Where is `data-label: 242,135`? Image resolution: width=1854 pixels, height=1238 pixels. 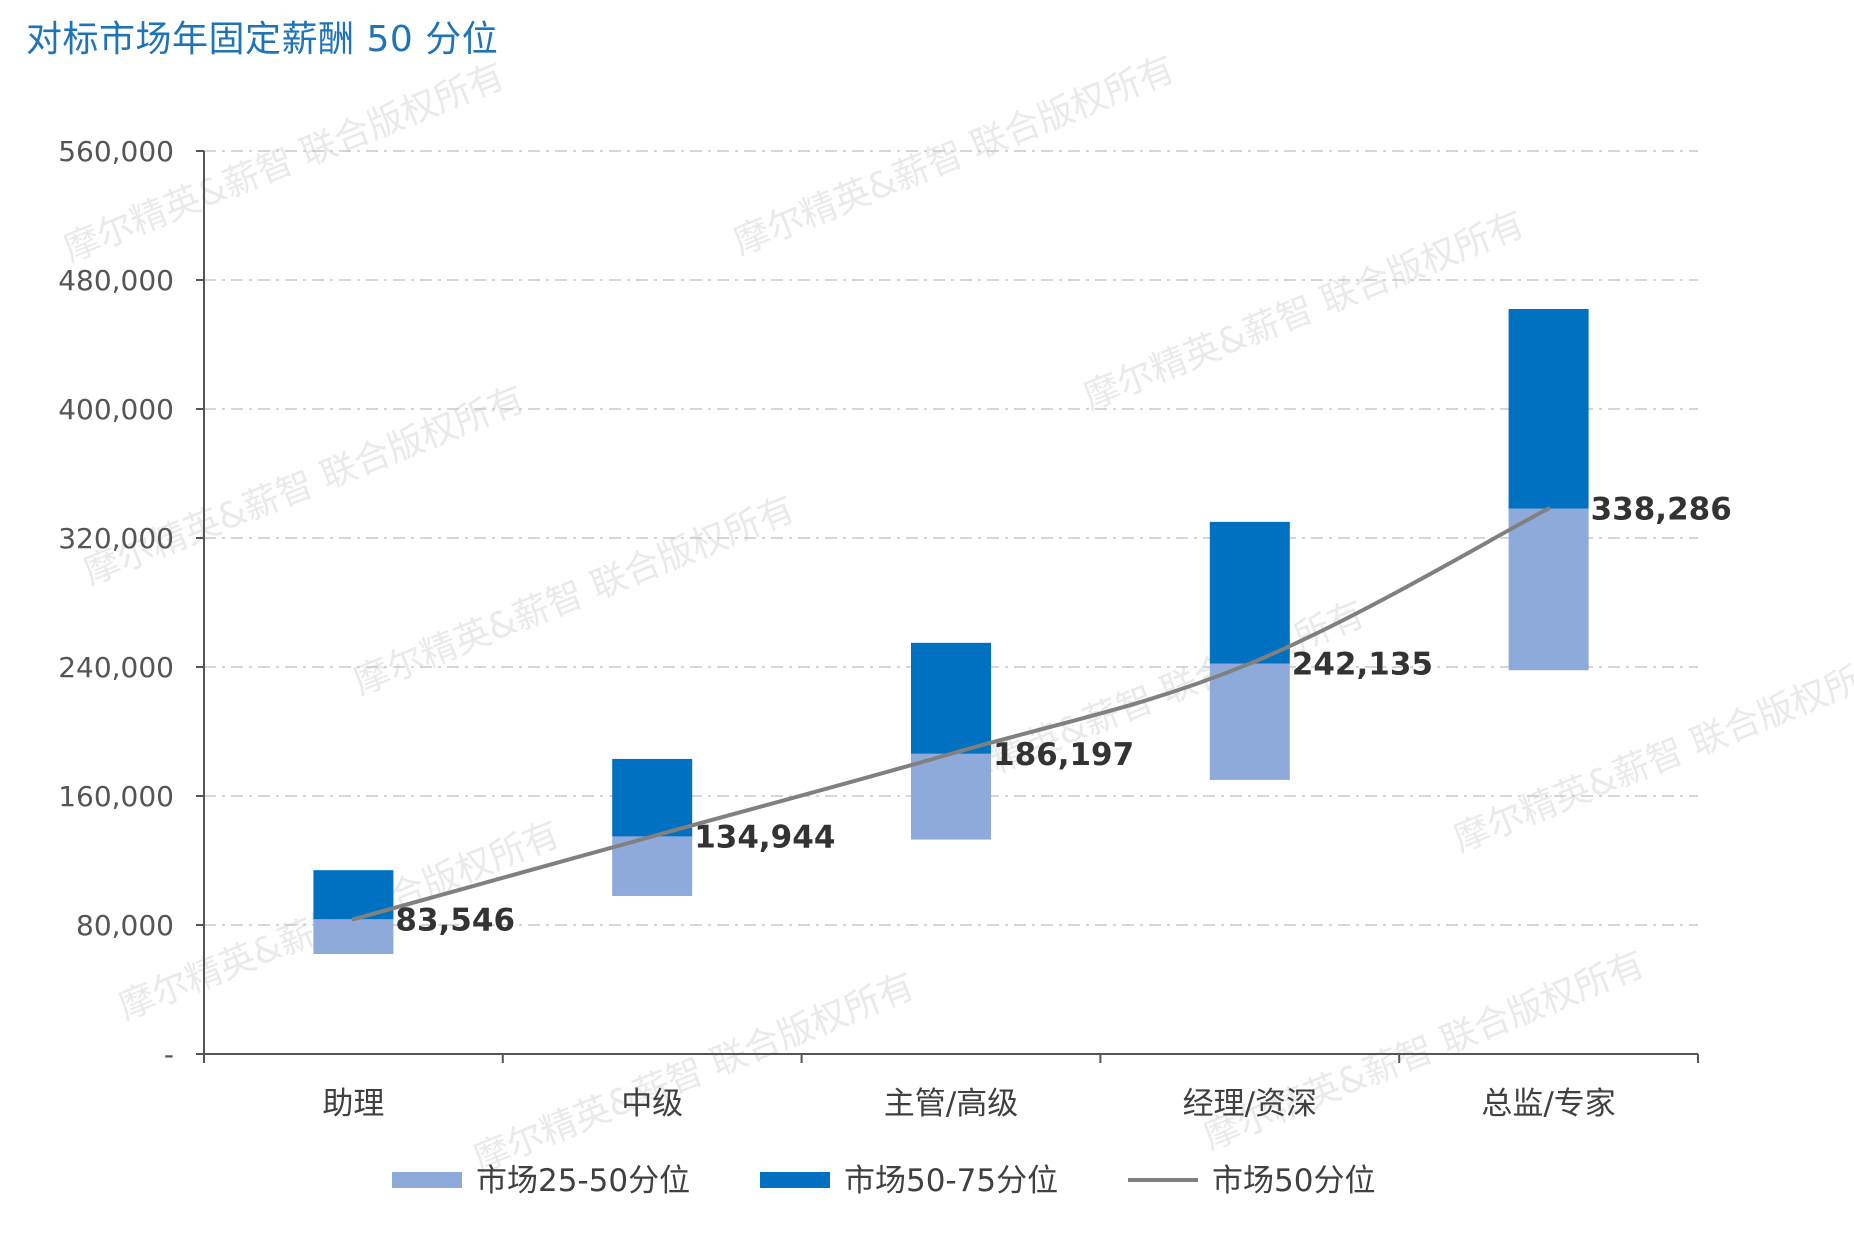
data-label: 242,135 is located at coordinates (1362, 665).